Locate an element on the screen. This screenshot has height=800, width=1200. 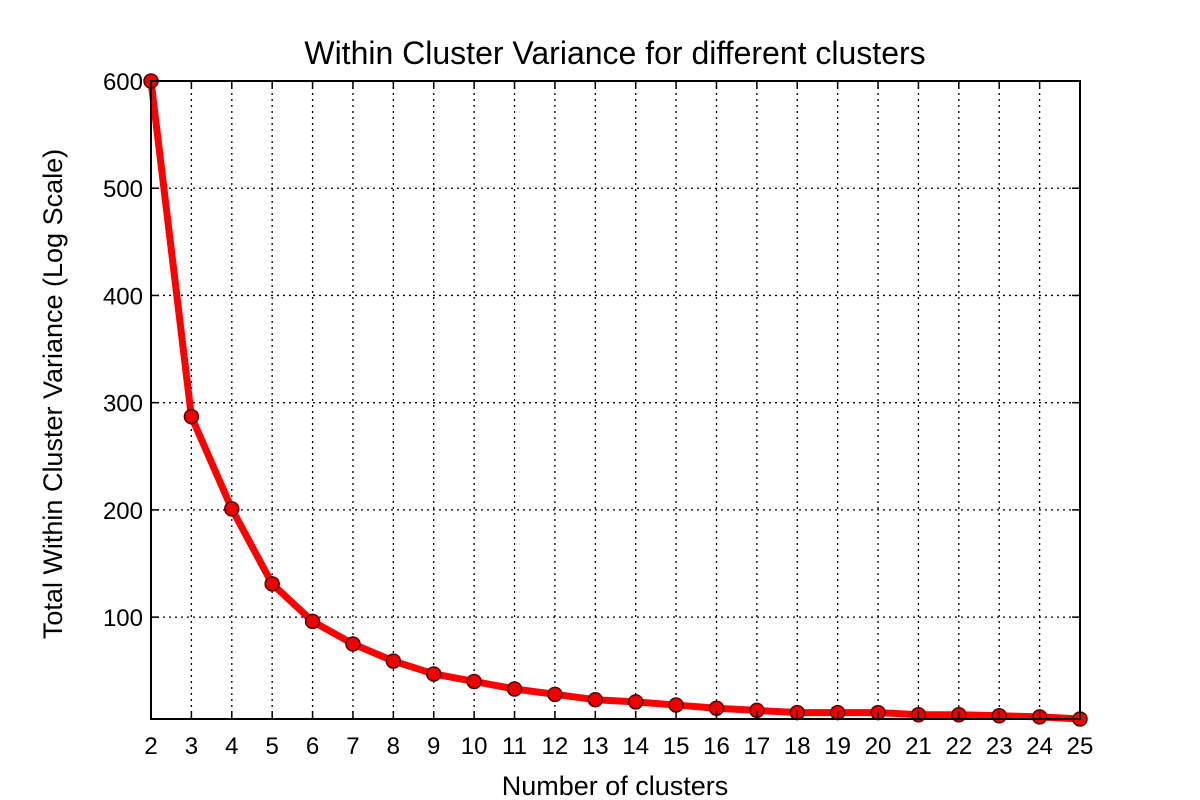
x-tick-label: 11 is located at coordinates (514, 746).